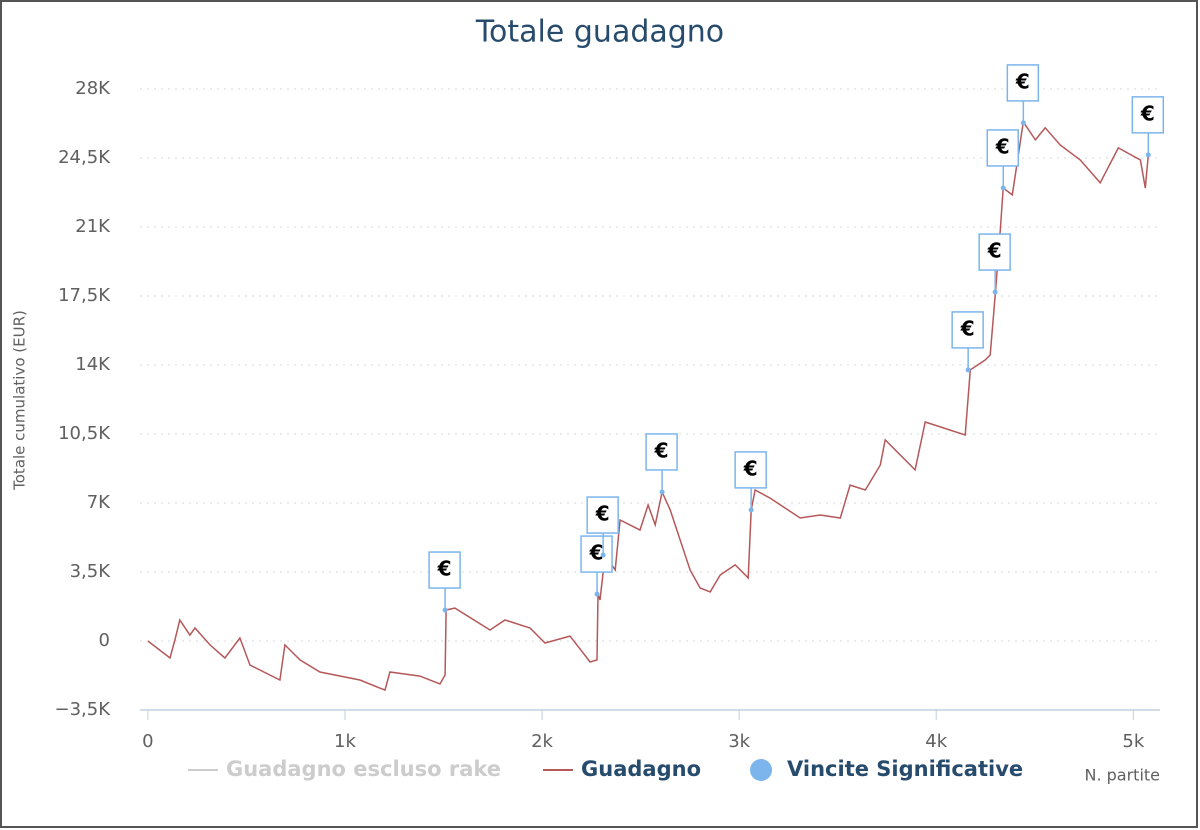 The width and height of the screenshot is (1200, 830). I want to click on y-tick-label: 28K, so click(93, 88).